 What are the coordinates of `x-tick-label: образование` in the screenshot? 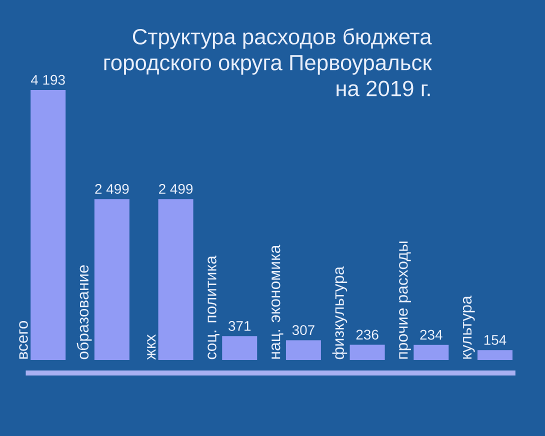 It's located at (84, 312).